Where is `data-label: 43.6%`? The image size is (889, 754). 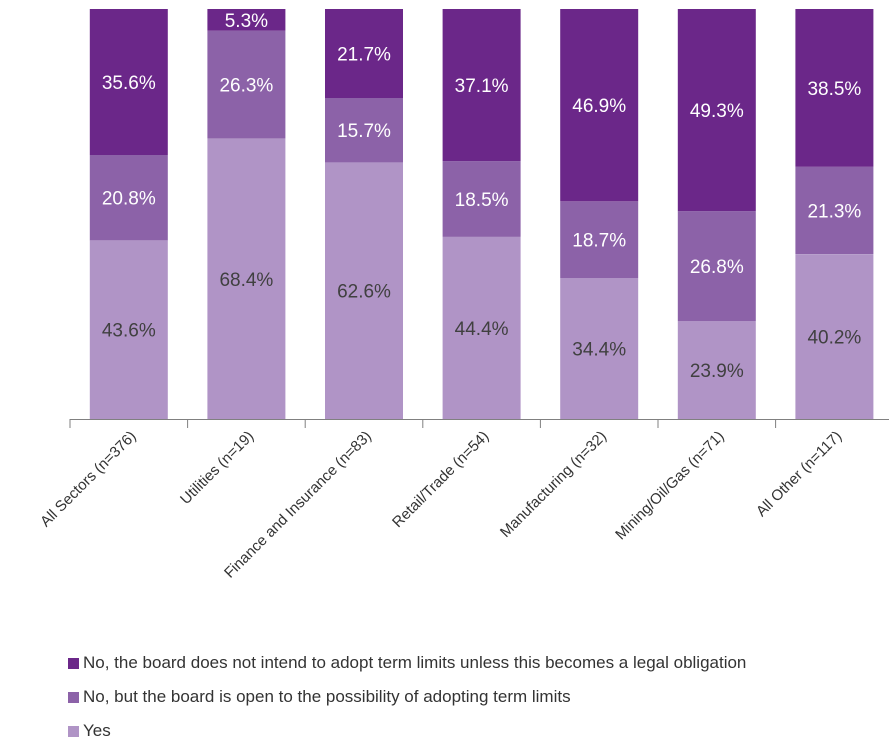
data-label: 43.6% is located at coordinates (129, 331).